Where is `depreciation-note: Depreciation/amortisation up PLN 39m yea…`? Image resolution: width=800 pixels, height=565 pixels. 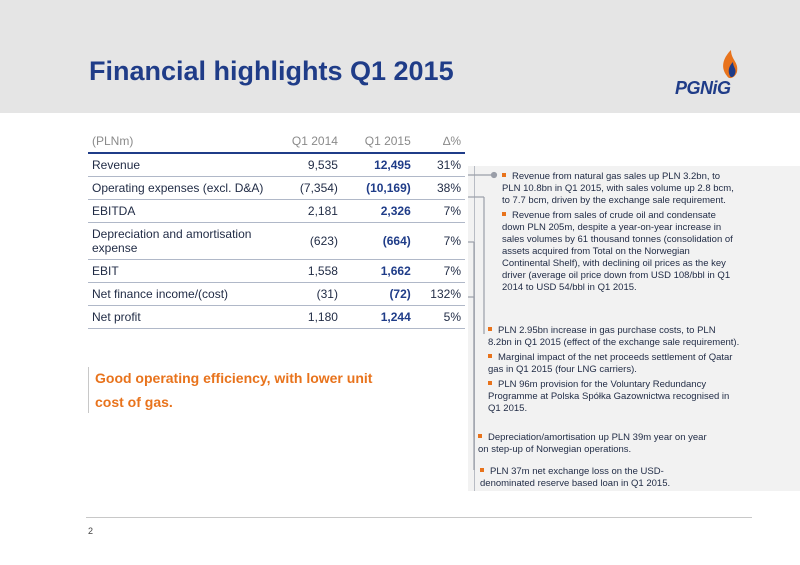
depreciation-note: Depreciation/amortisation up PLN 39m yea… is located at coordinates (598, 444).